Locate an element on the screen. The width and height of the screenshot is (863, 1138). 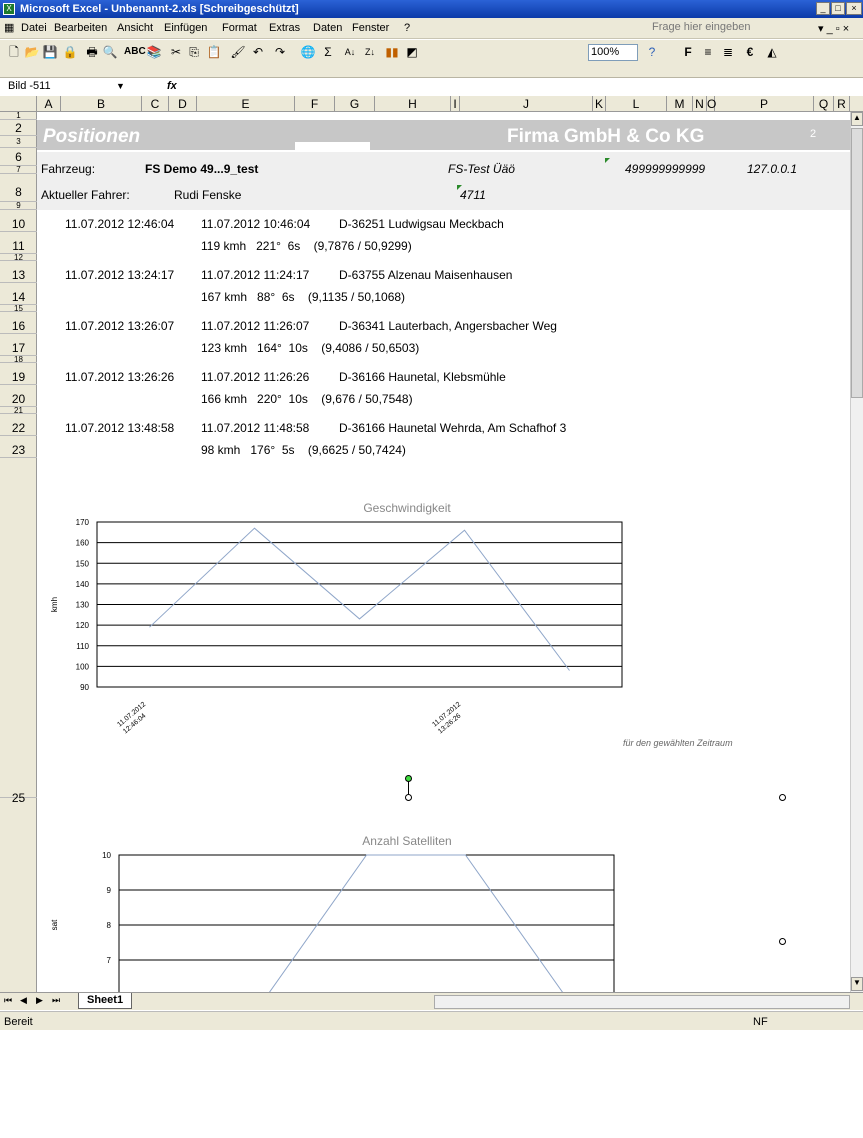
column-header: Q is located at coordinates (824, 104).